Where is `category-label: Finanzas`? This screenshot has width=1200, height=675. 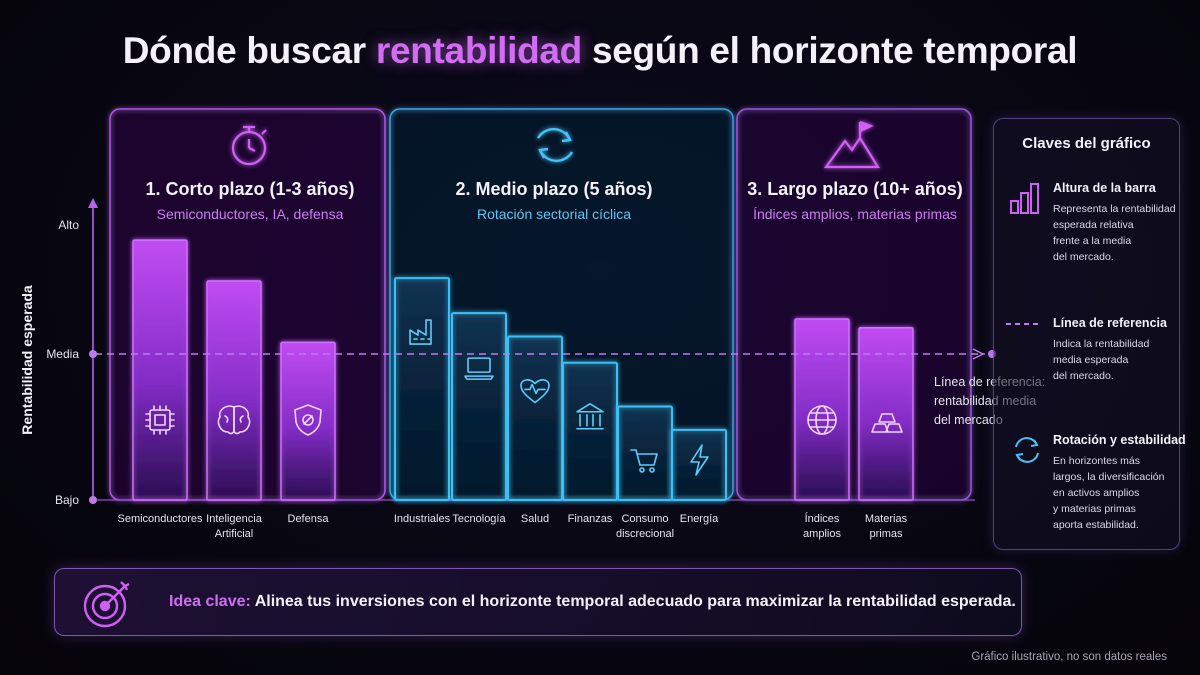
category-label: Finanzas is located at coordinates (590, 519).